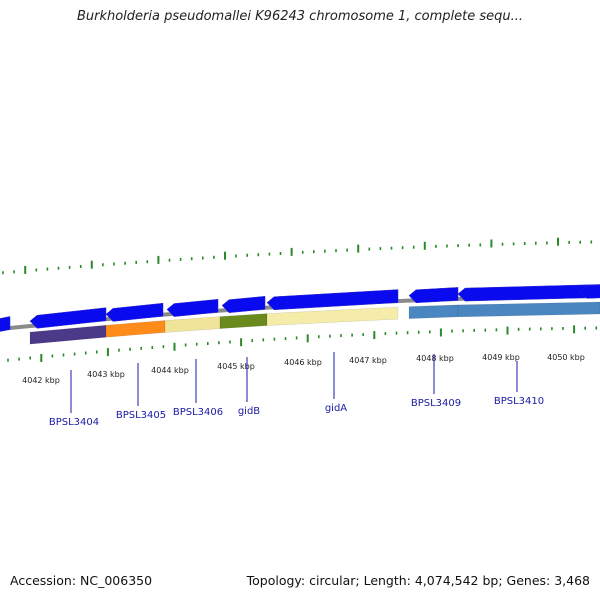 This screenshot has width=600, height=600. What do you see at coordinates (141, 415) in the screenshot?
I see `gene-label-bpsl3405: BPSL3405` at bounding box center [141, 415].